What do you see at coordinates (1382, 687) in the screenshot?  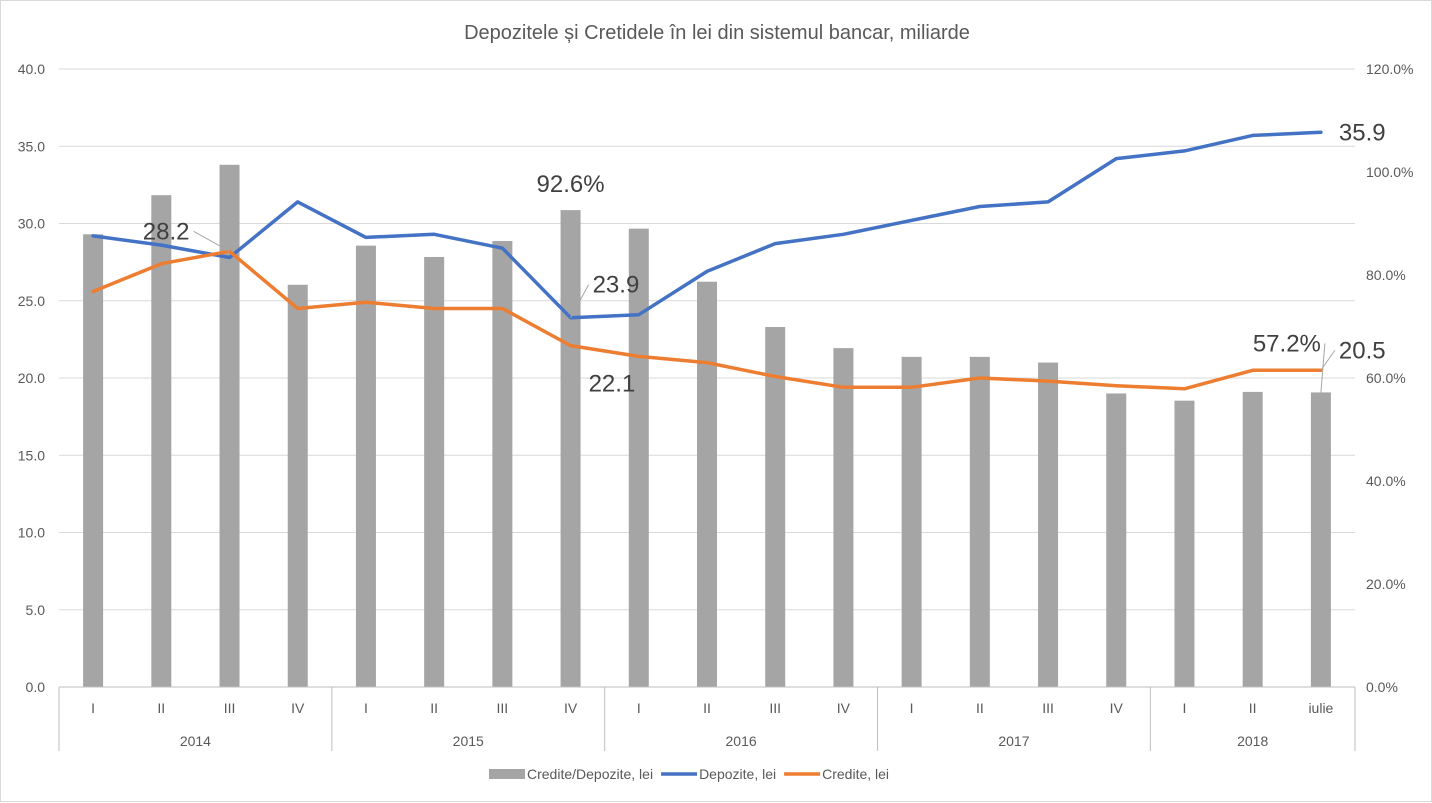 I see `y-right-tick-label: 0.0%` at bounding box center [1382, 687].